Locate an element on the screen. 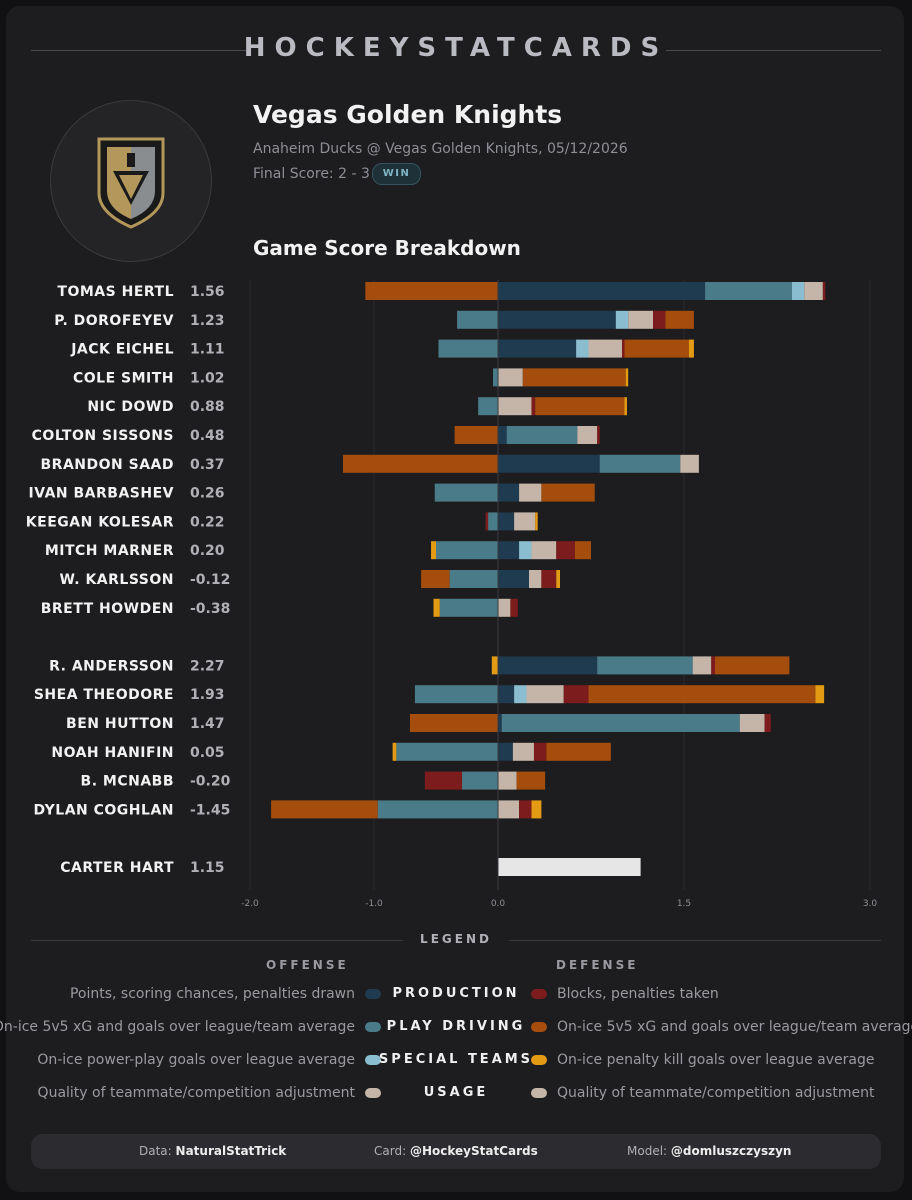 The height and width of the screenshot is (1200, 912). footer-model: Model: @domluszczyszyn is located at coordinates (709, 1151).